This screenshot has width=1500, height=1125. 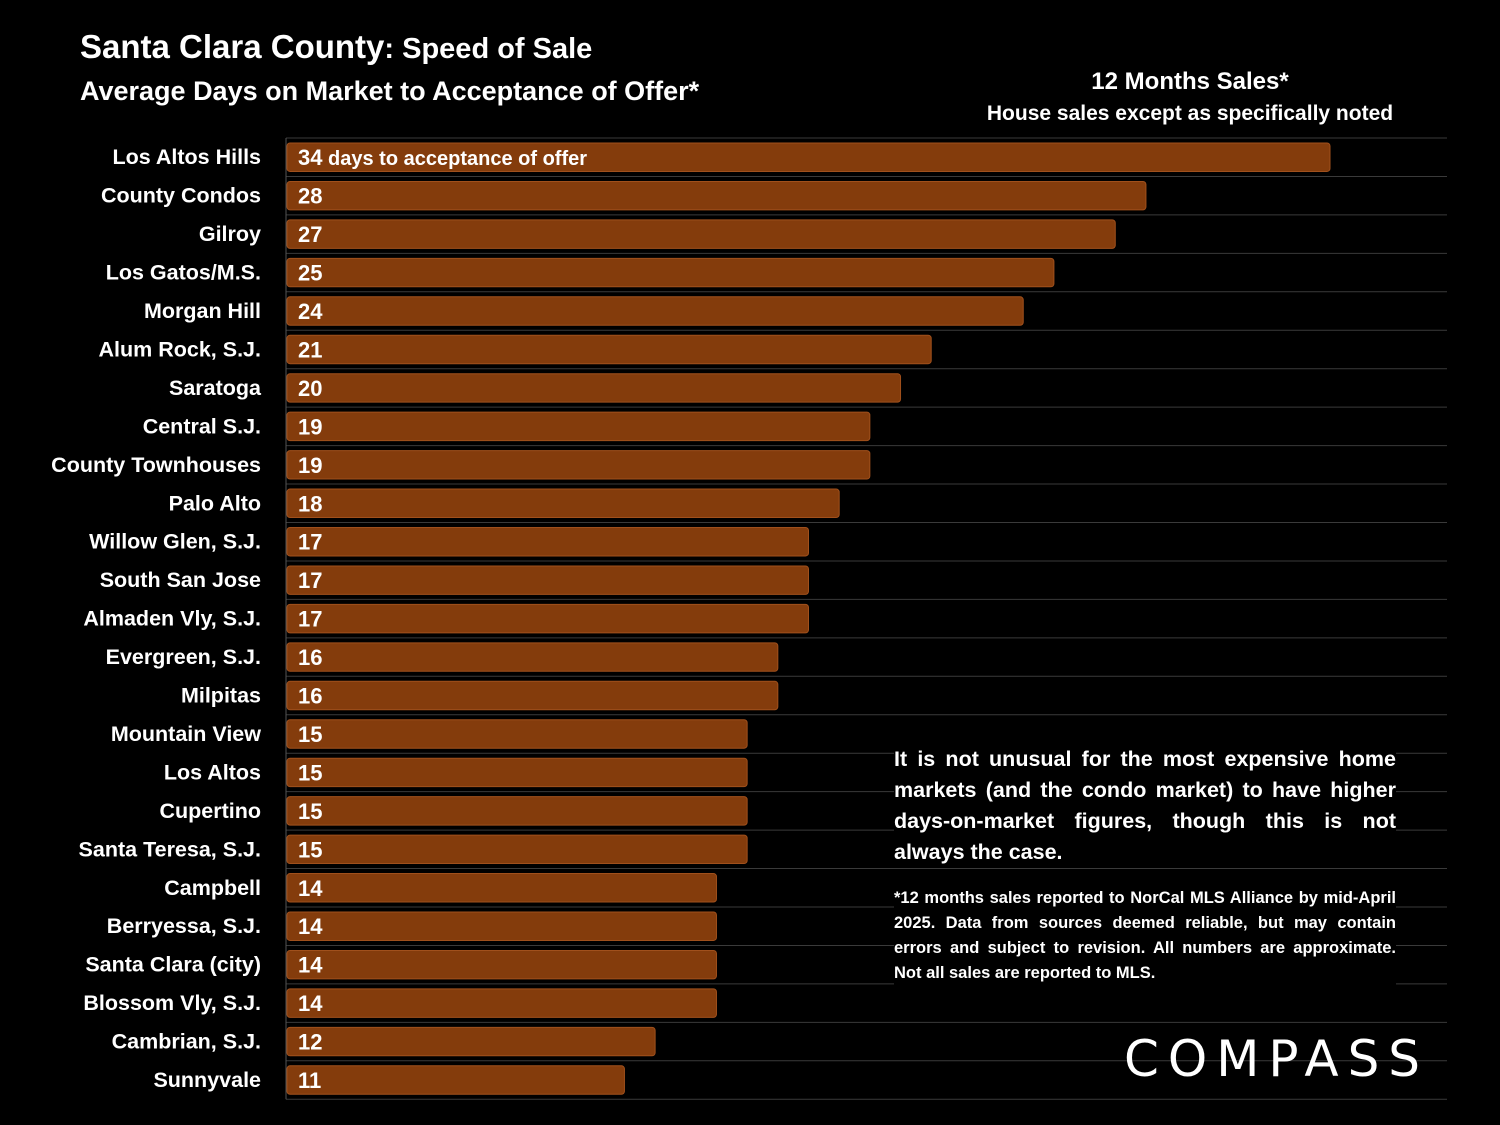 What do you see at coordinates (310, 349) in the screenshot?
I see `data-label: 21` at bounding box center [310, 349].